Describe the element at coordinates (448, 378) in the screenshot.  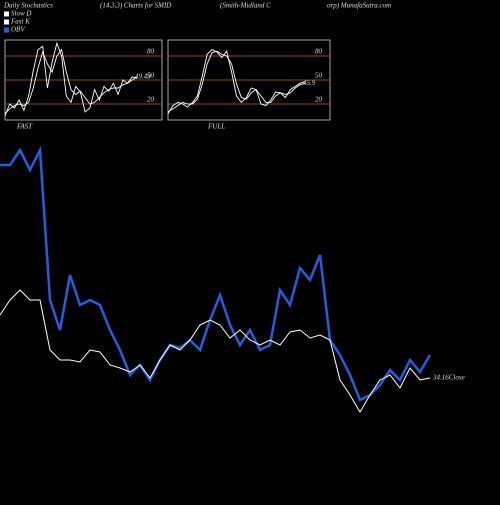
I see `close-label: 34.16Close` at that location.